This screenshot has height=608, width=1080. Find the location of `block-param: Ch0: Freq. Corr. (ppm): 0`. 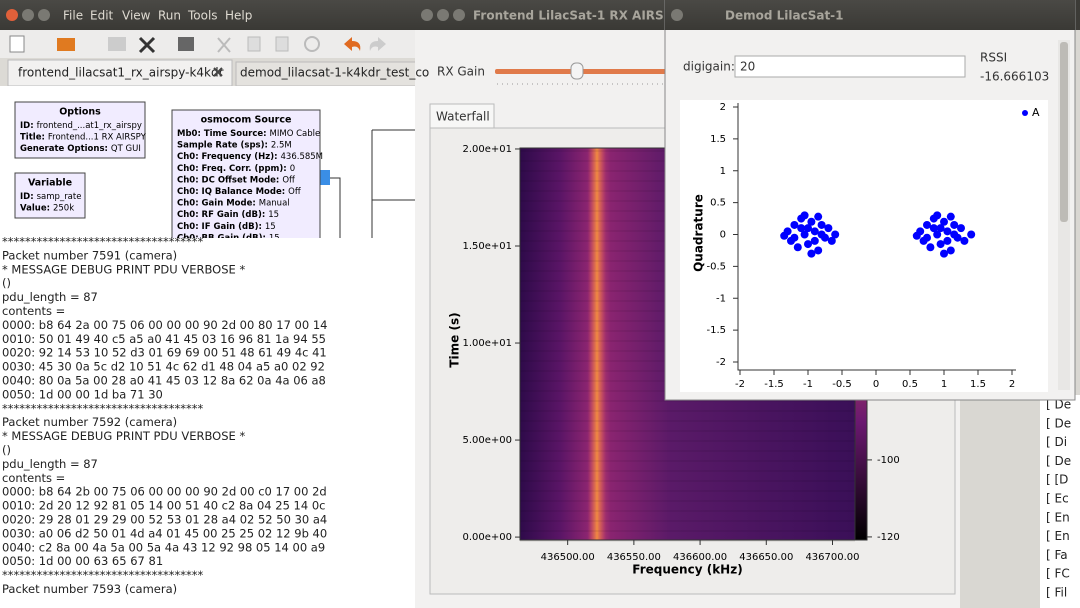

block-param: Ch0: Freq. Corr. (ppm): 0 is located at coordinates (236, 168).